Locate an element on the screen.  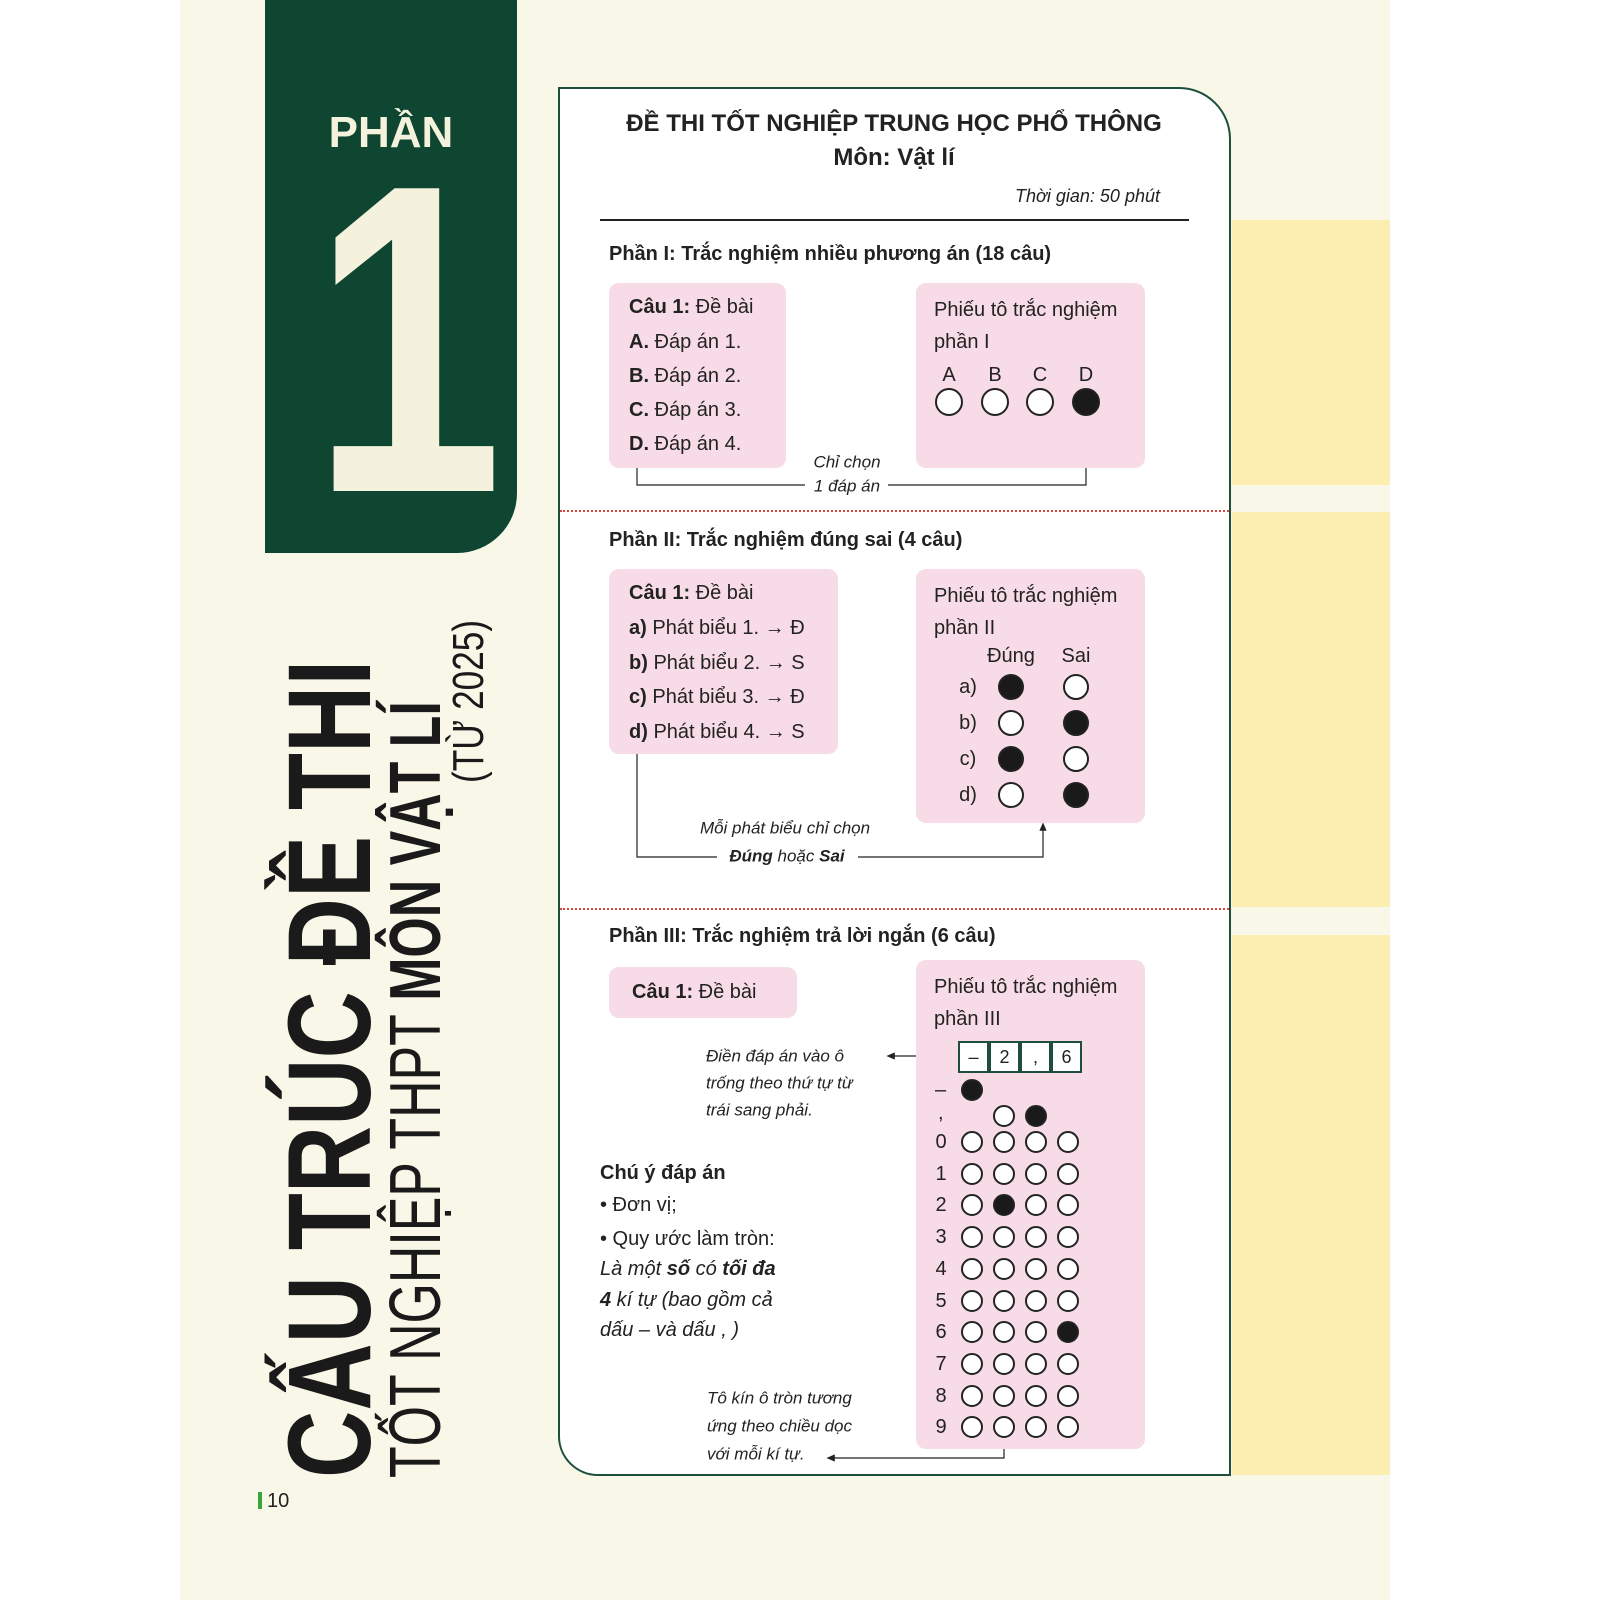
part2-question: Câu 1: Đề bài is located at coordinates (691, 593).